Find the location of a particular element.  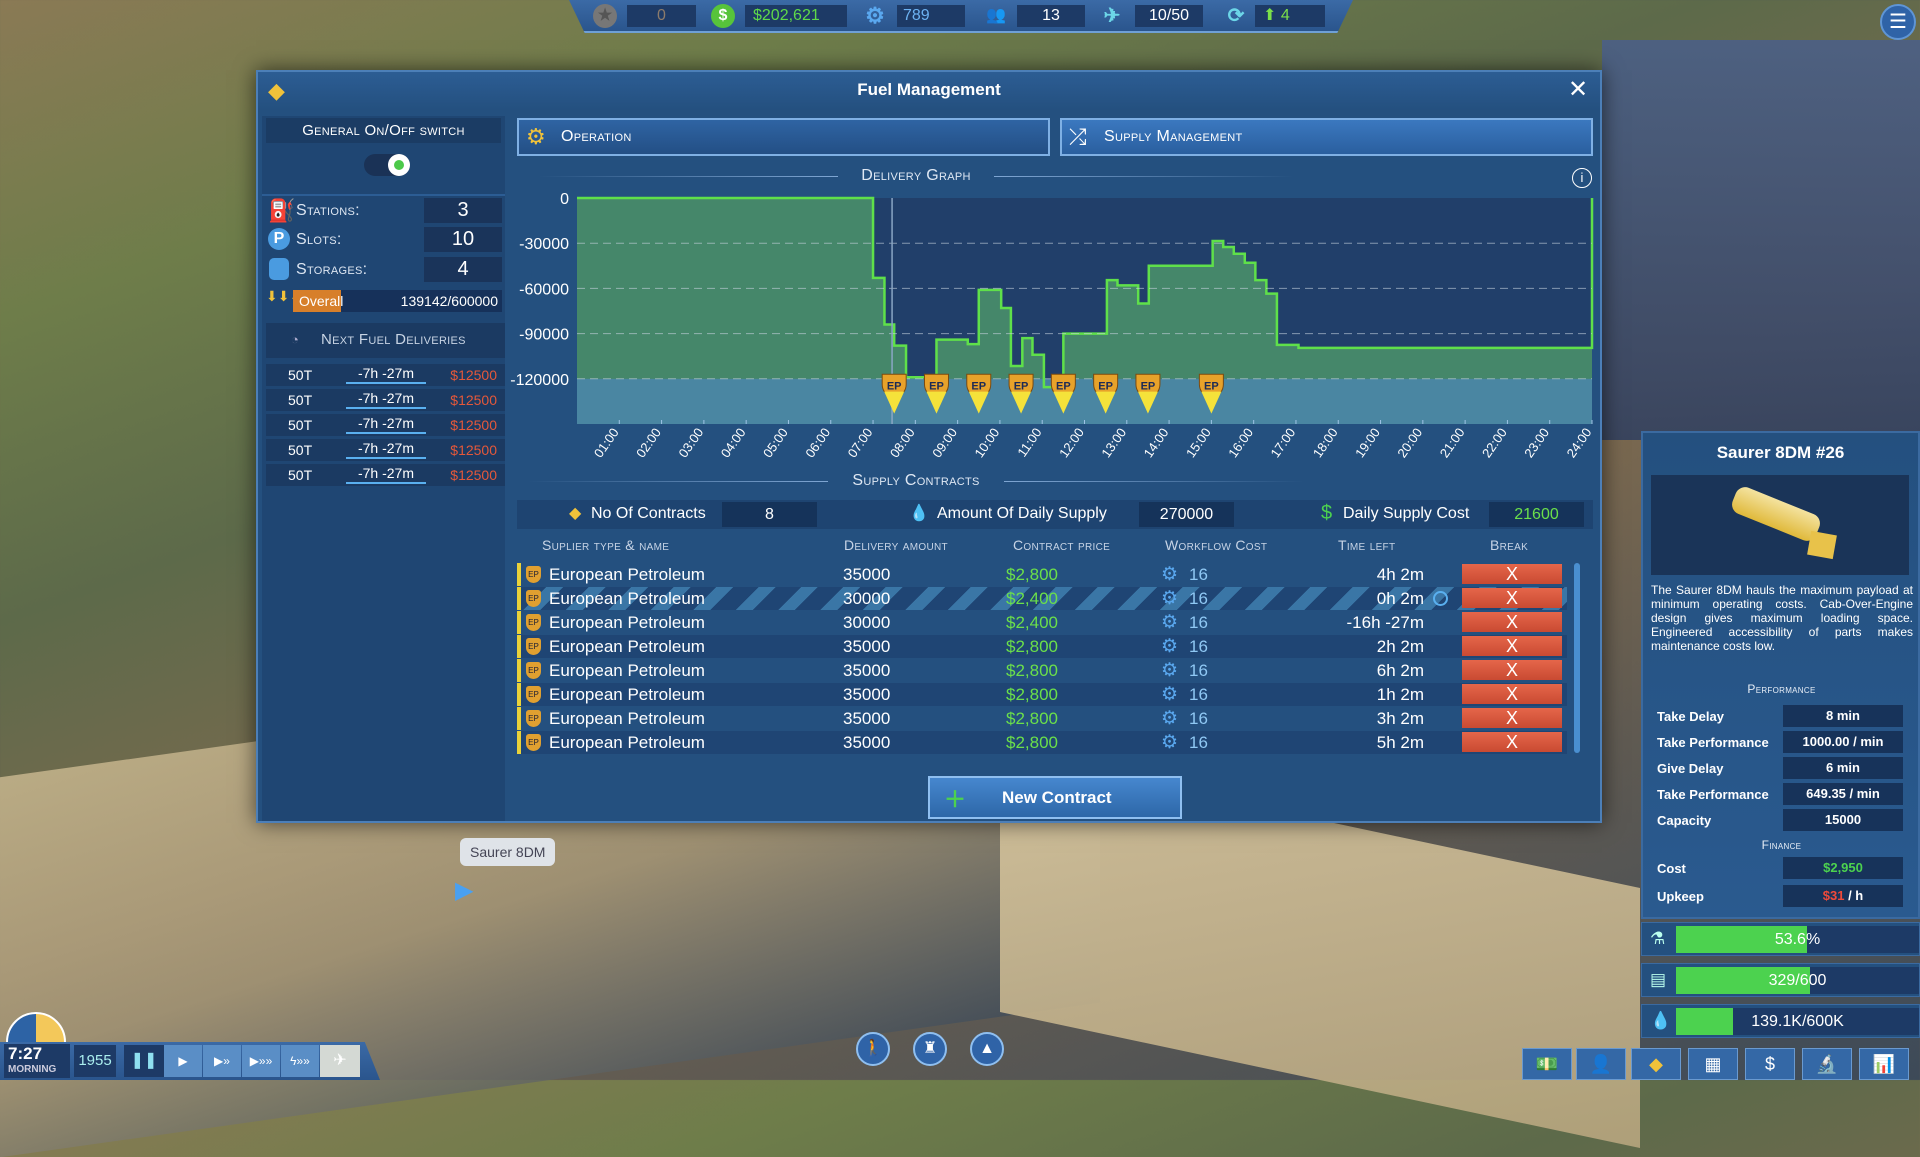

faster-button: ▶»» is located at coordinates (261, 1061).